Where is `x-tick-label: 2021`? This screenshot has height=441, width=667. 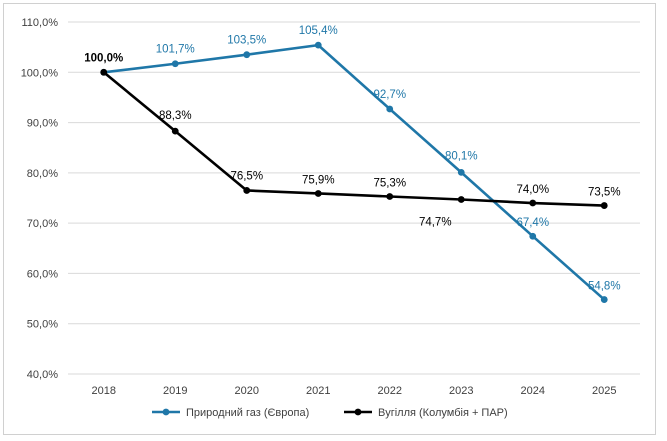
x-tick-label: 2021 is located at coordinates (318, 391).